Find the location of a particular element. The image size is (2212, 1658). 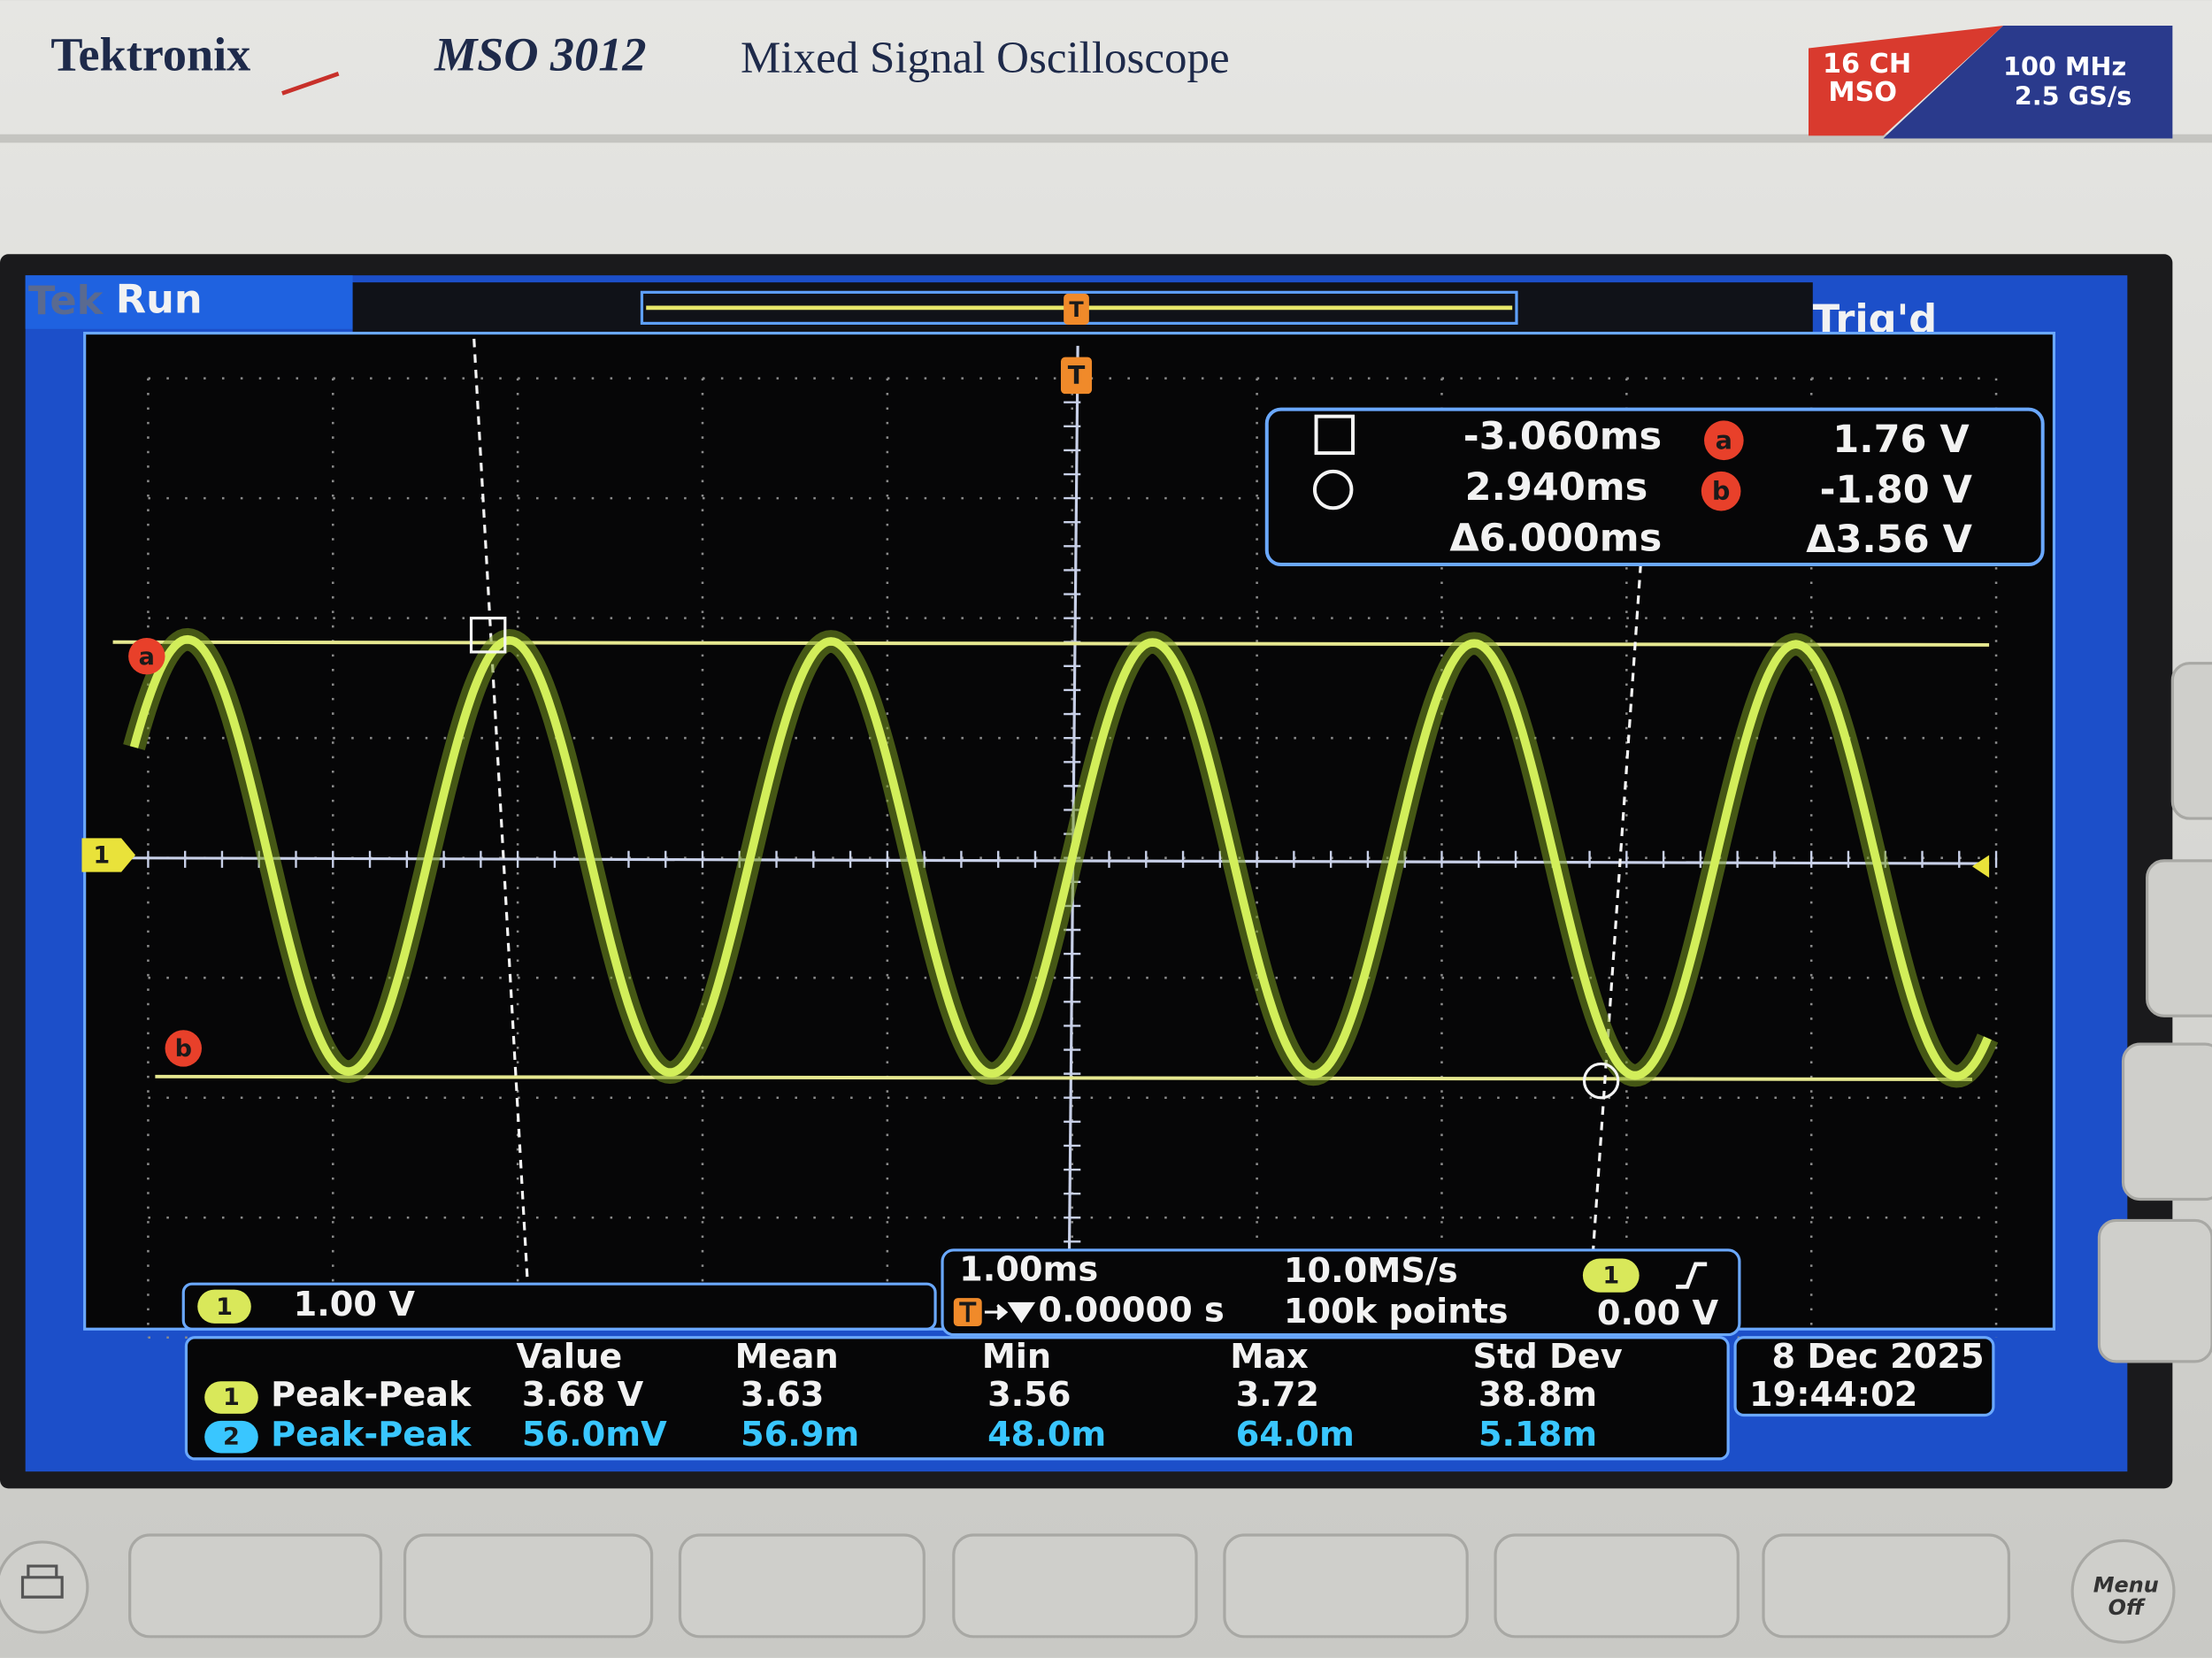

measurement-value: 56.0mV is located at coordinates (595, 1435).